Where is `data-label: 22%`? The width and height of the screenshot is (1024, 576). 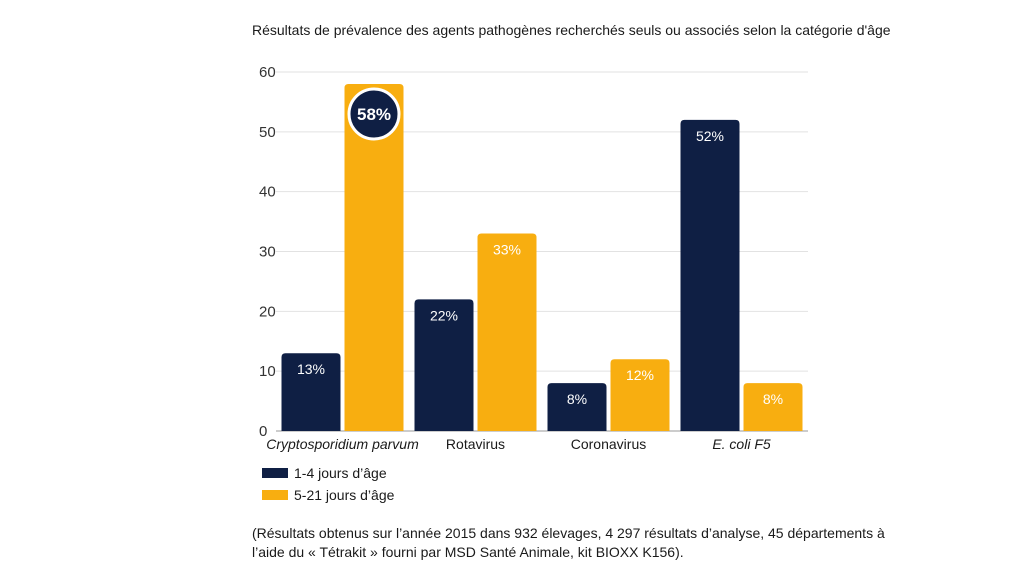 data-label: 22% is located at coordinates (444, 315).